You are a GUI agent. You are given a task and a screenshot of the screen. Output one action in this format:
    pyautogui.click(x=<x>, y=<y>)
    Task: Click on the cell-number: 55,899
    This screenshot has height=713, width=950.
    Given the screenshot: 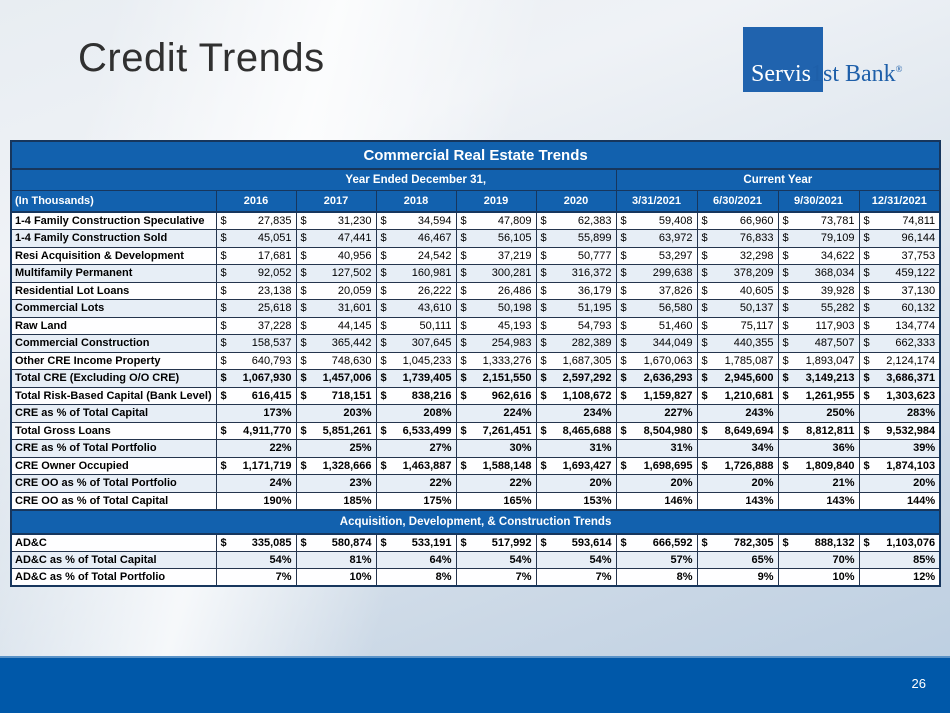 What is the action you would take?
    pyautogui.click(x=594, y=238)
    